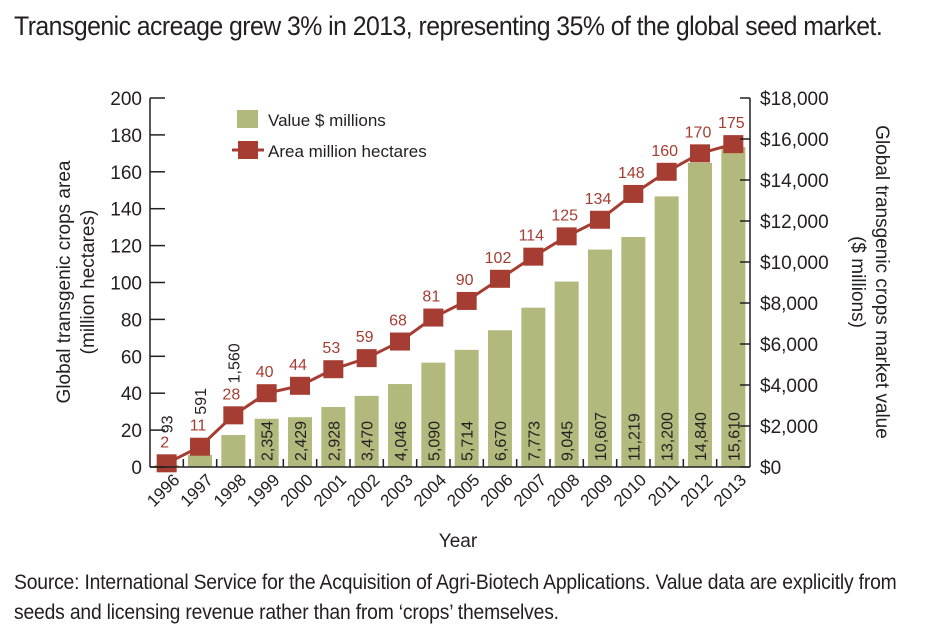  What do you see at coordinates (334, 441) in the screenshot?
I see `bar-label-2001: 2,928` at bounding box center [334, 441].